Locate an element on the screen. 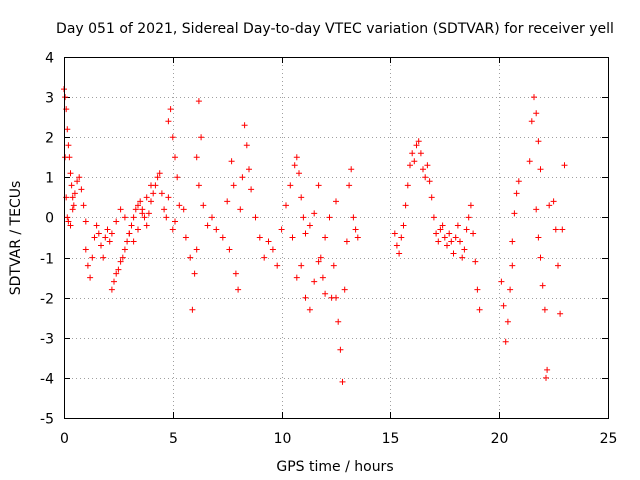 This screenshot has height=480, width=640. y-tick-label: -1 is located at coordinates (47, 260).